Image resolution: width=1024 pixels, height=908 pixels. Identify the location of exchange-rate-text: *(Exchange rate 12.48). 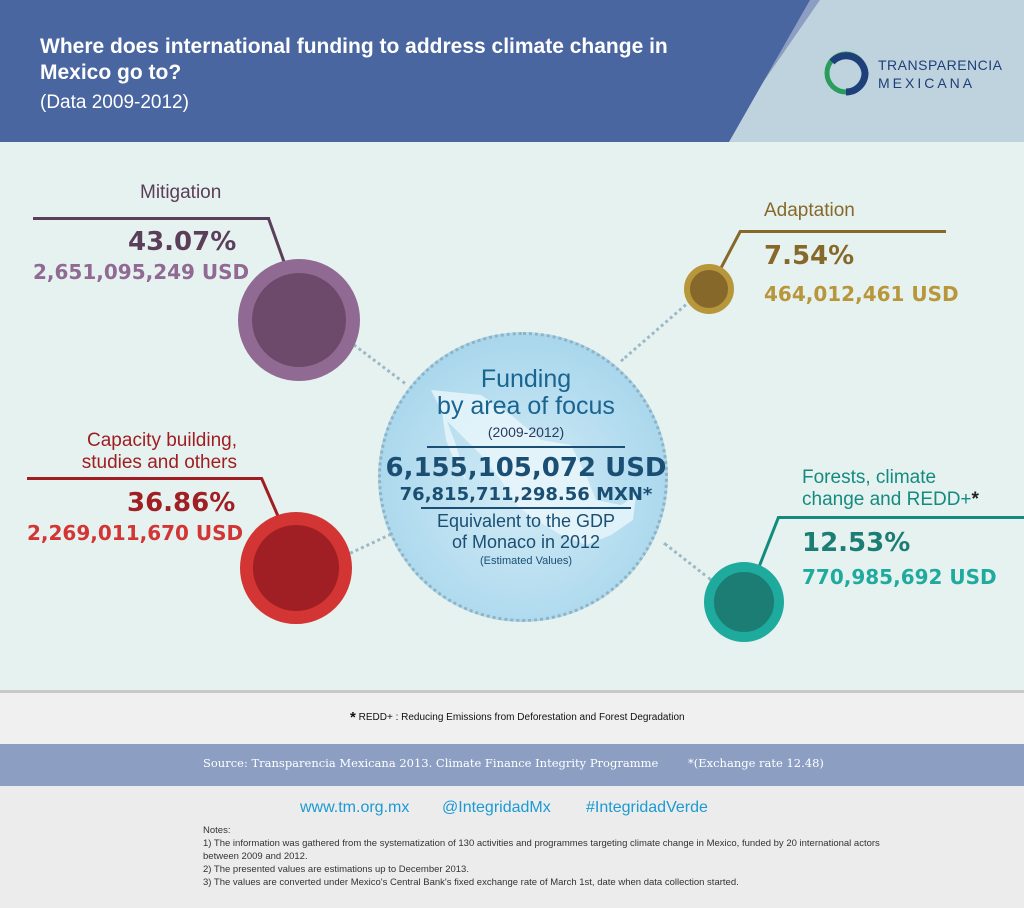
(756, 763).